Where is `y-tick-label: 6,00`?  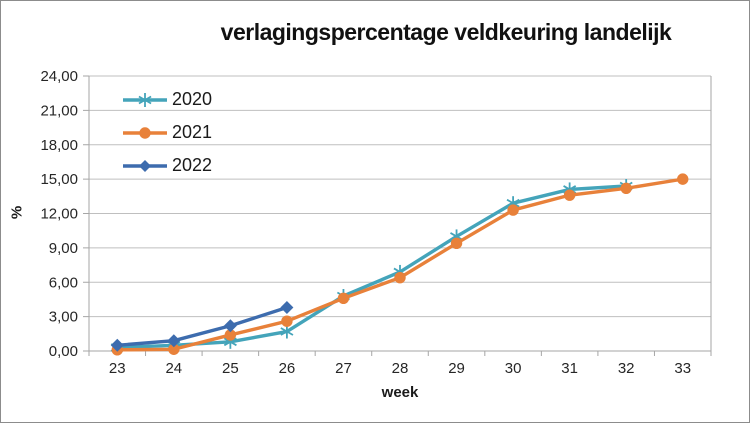 y-tick-label: 6,00 is located at coordinates (63, 282).